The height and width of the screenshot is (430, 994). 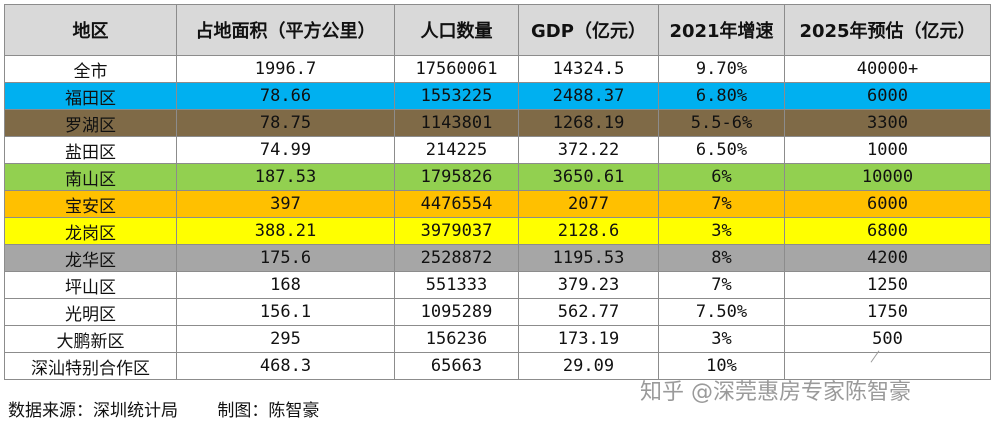 What do you see at coordinates (721, 177) in the screenshot?
I see `cell-growth-2021: 6%` at bounding box center [721, 177].